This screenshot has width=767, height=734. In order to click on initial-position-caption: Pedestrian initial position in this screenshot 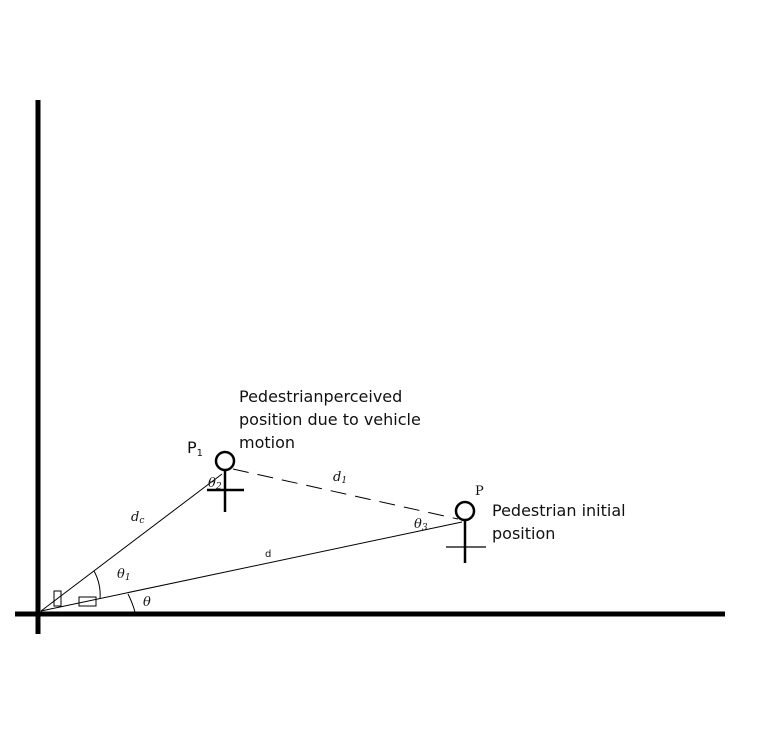, I will do `click(559, 522)`.